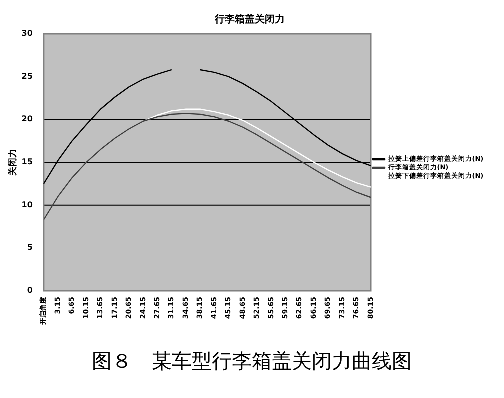 The image size is (504, 398). I want to click on y-tick-label: 20, so click(28, 119).